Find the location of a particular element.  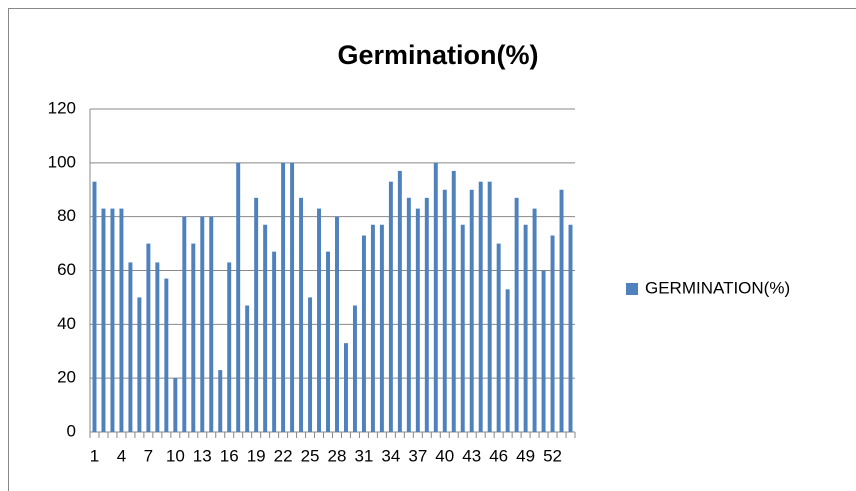

legend-label: GERMINATION(%) is located at coordinates (717, 287).